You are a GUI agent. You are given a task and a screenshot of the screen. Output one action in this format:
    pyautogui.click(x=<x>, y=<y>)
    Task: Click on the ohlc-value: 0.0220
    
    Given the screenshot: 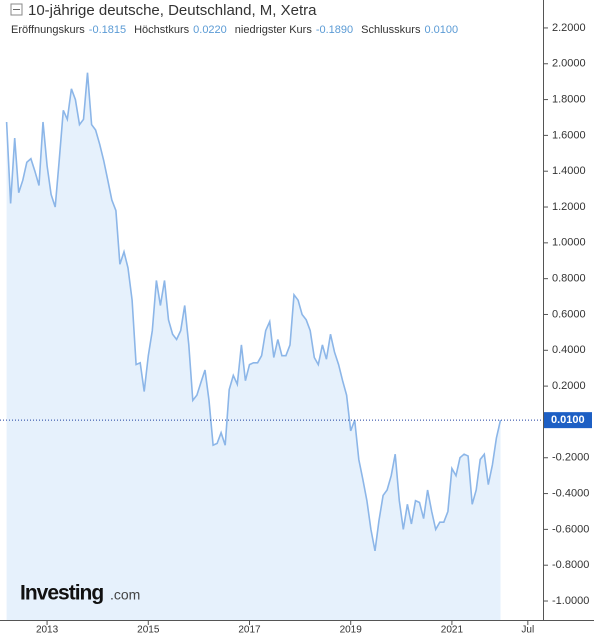 What is the action you would take?
    pyautogui.click(x=210, y=30)
    